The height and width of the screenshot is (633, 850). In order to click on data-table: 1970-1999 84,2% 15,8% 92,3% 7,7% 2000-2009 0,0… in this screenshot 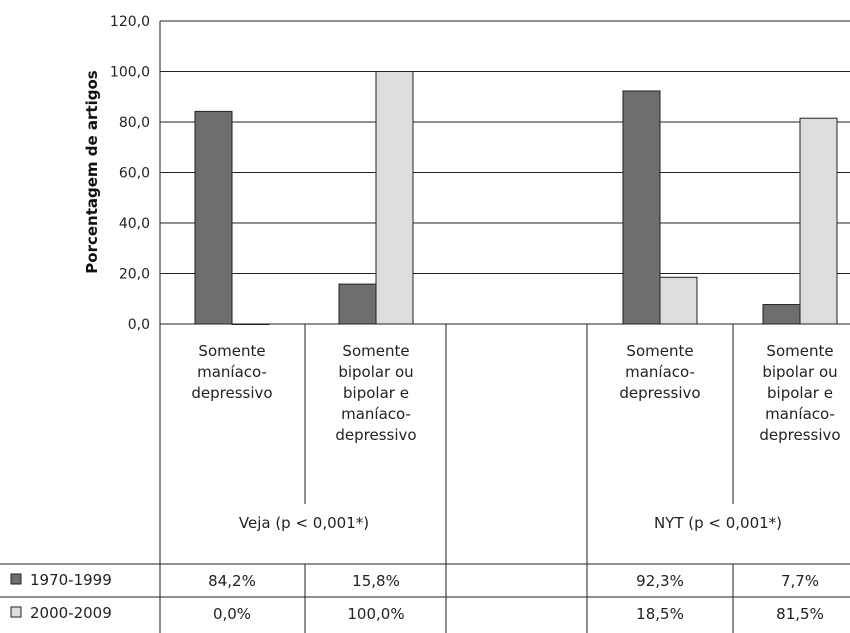, I will do `click(425, 598)`.